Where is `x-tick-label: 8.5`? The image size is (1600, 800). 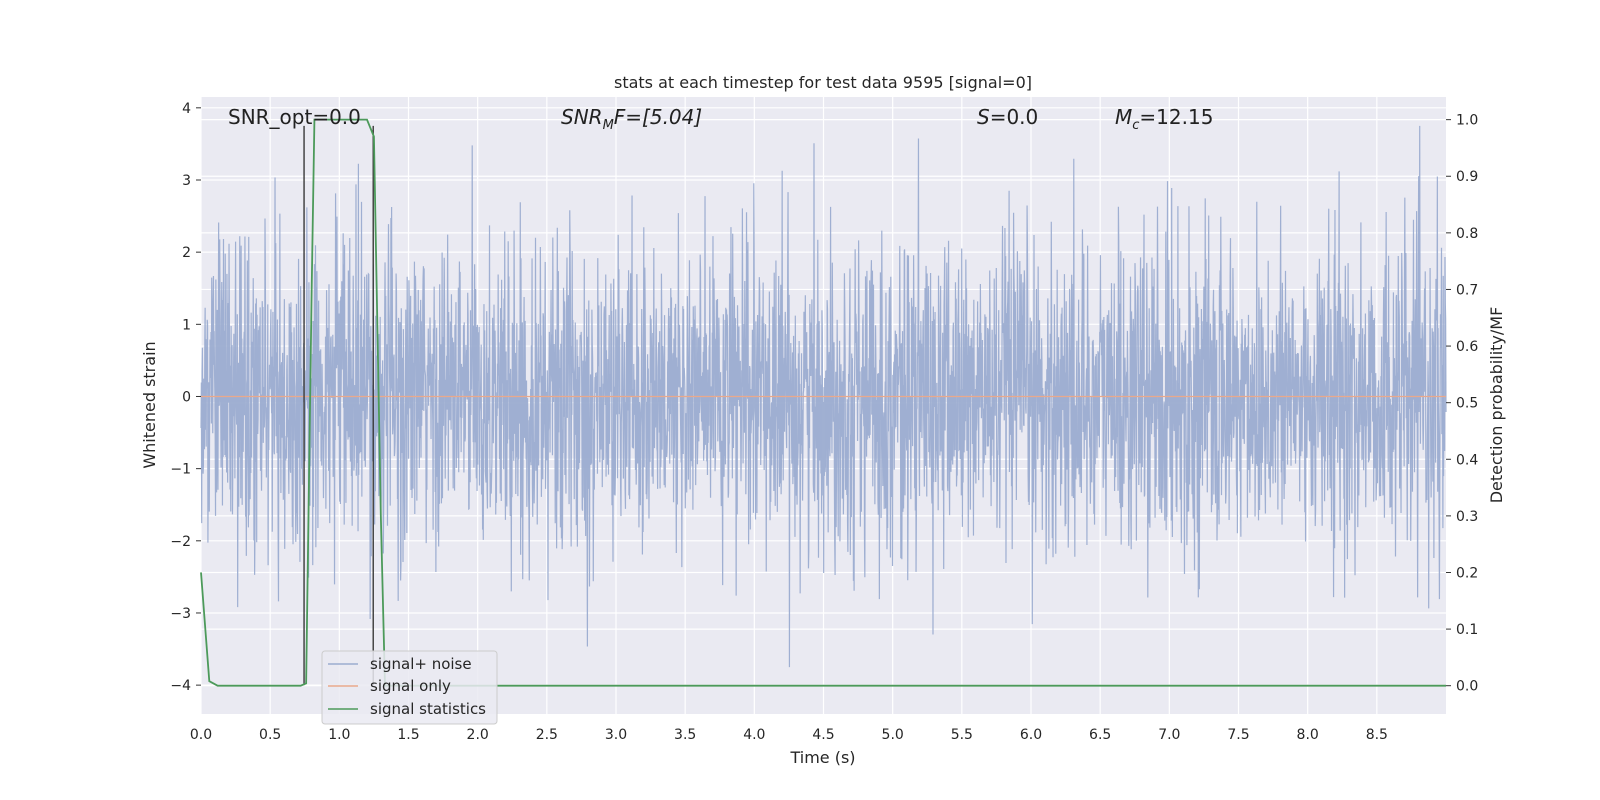
x-tick-label: 8.5 is located at coordinates (1377, 735).